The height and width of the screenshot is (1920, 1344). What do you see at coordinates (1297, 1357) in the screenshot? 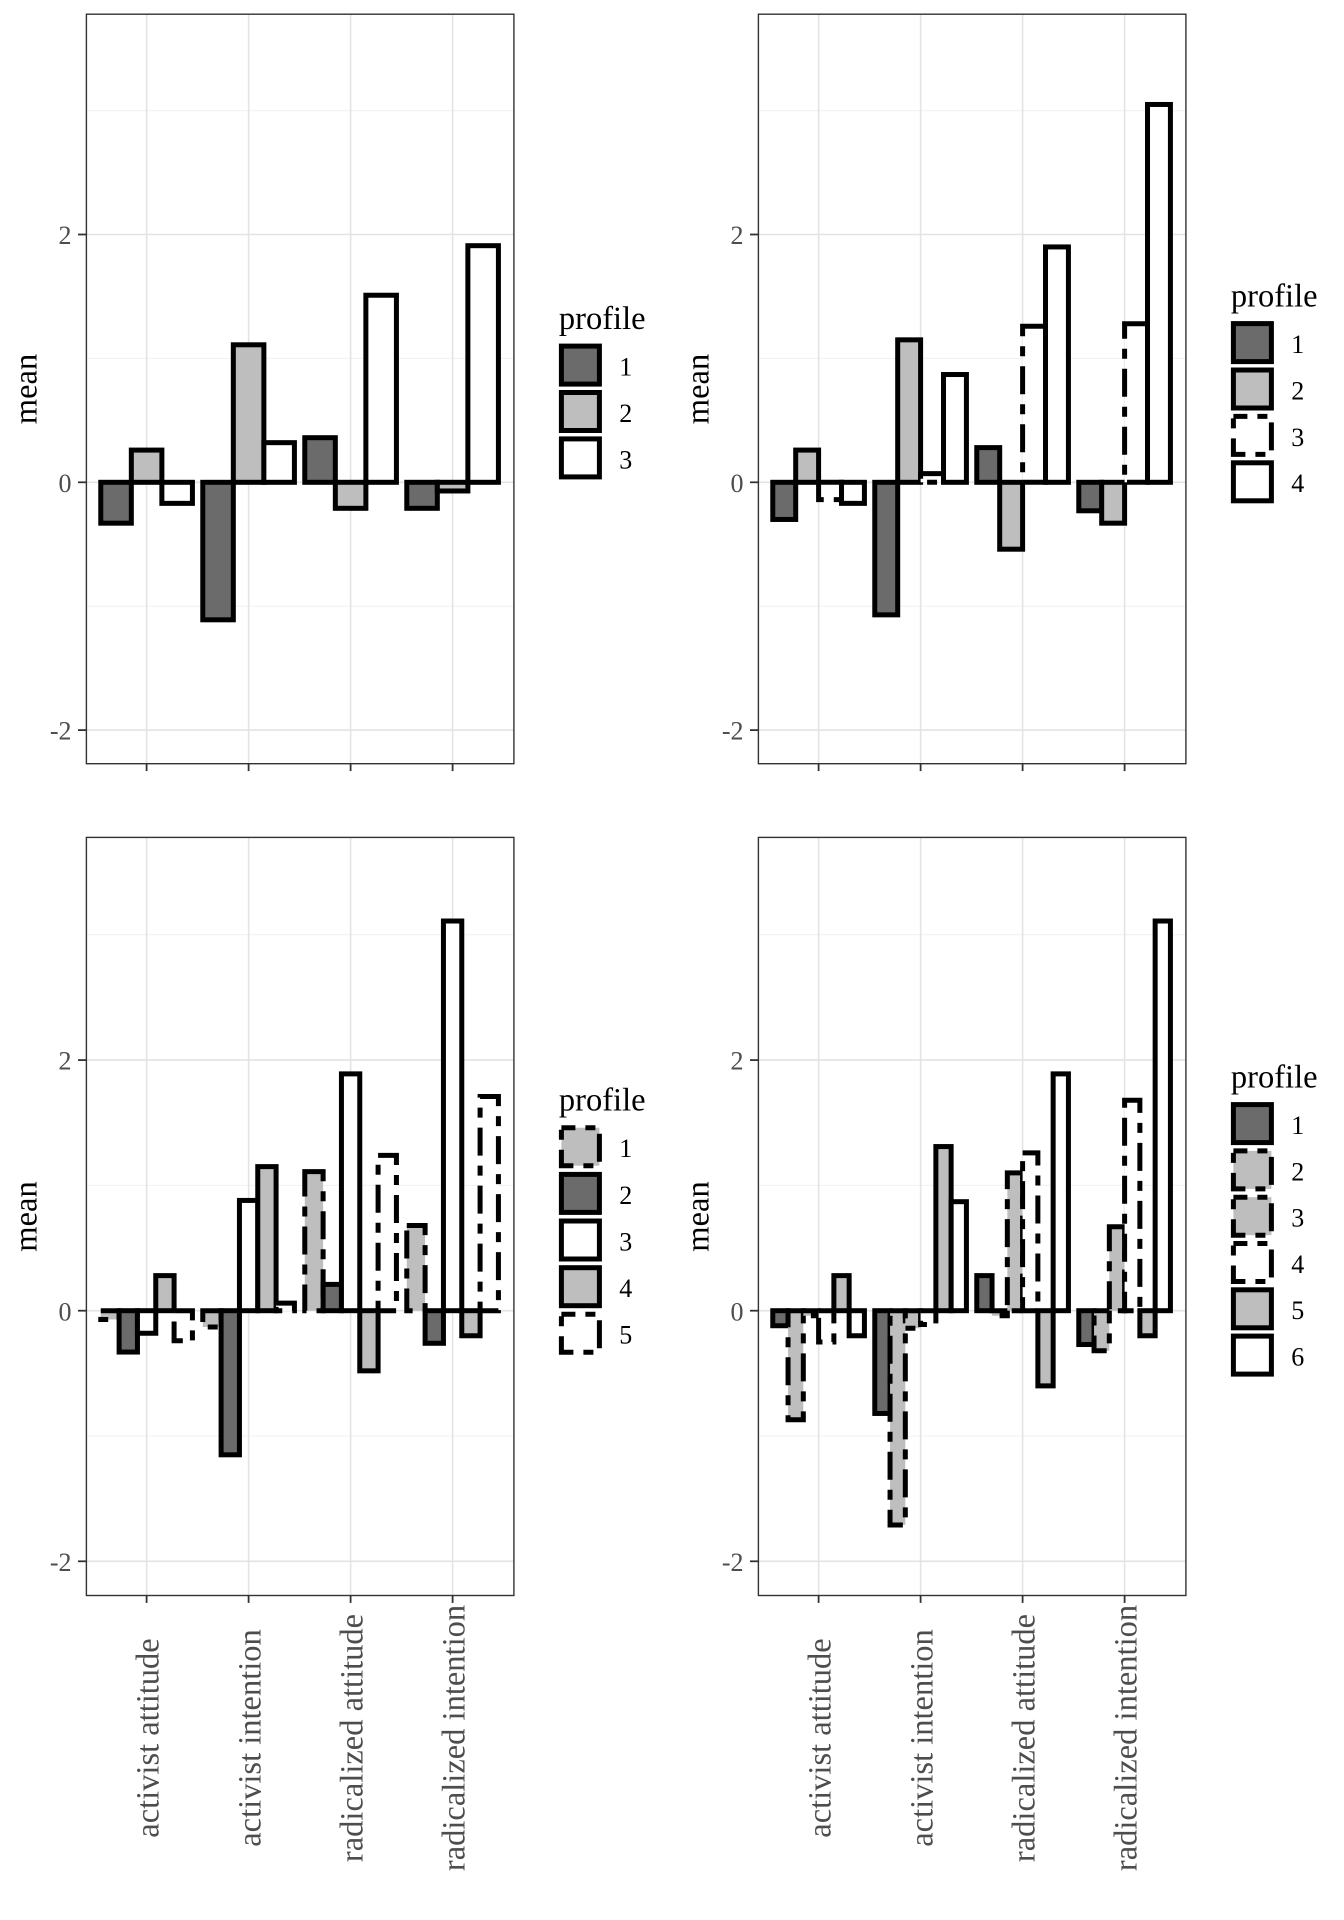
I see `svg-text: 6` at bounding box center [1297, 1357].